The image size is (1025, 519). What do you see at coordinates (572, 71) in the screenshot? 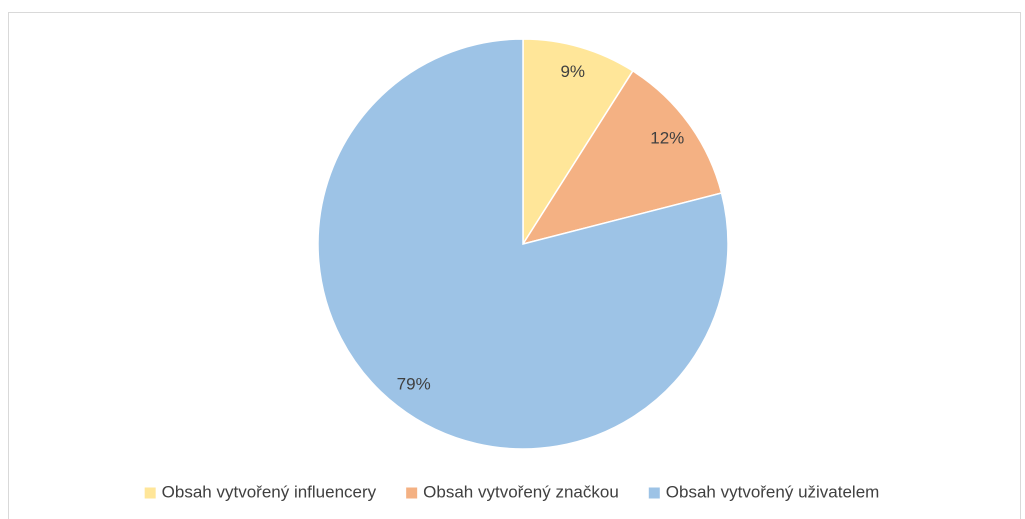
I see `data-label: 9%` at bounding box center [572, 71].